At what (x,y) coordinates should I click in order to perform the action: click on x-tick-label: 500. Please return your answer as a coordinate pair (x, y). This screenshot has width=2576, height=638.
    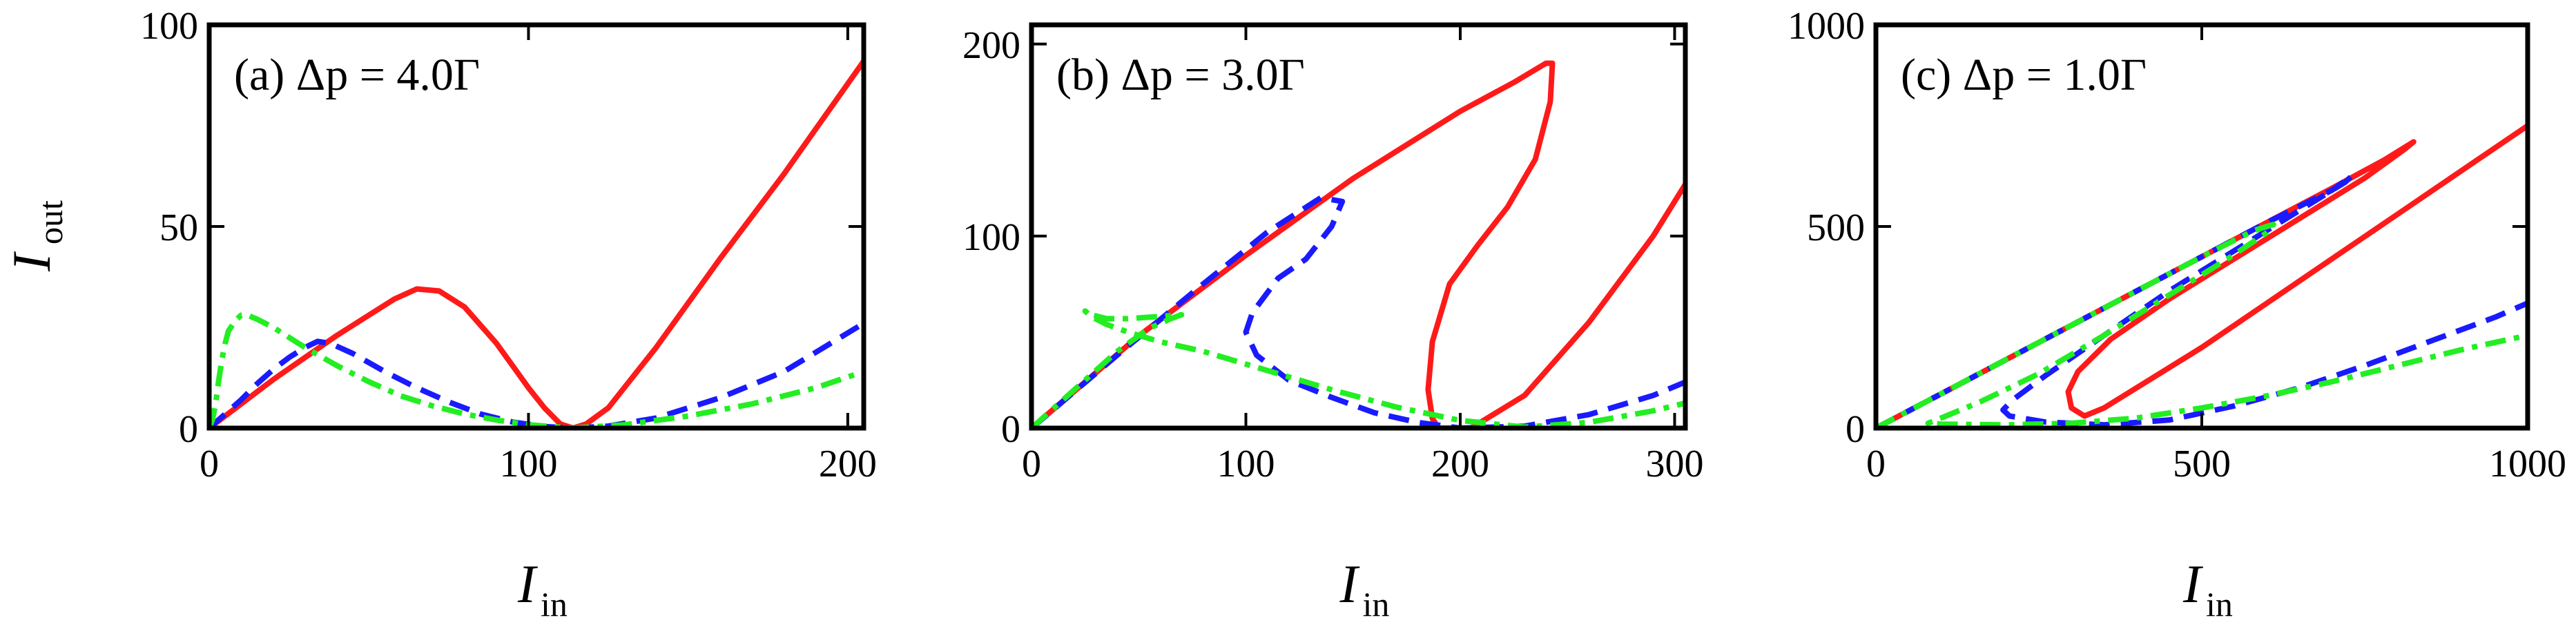
    Looking at the image, I should click on (2202, 464).